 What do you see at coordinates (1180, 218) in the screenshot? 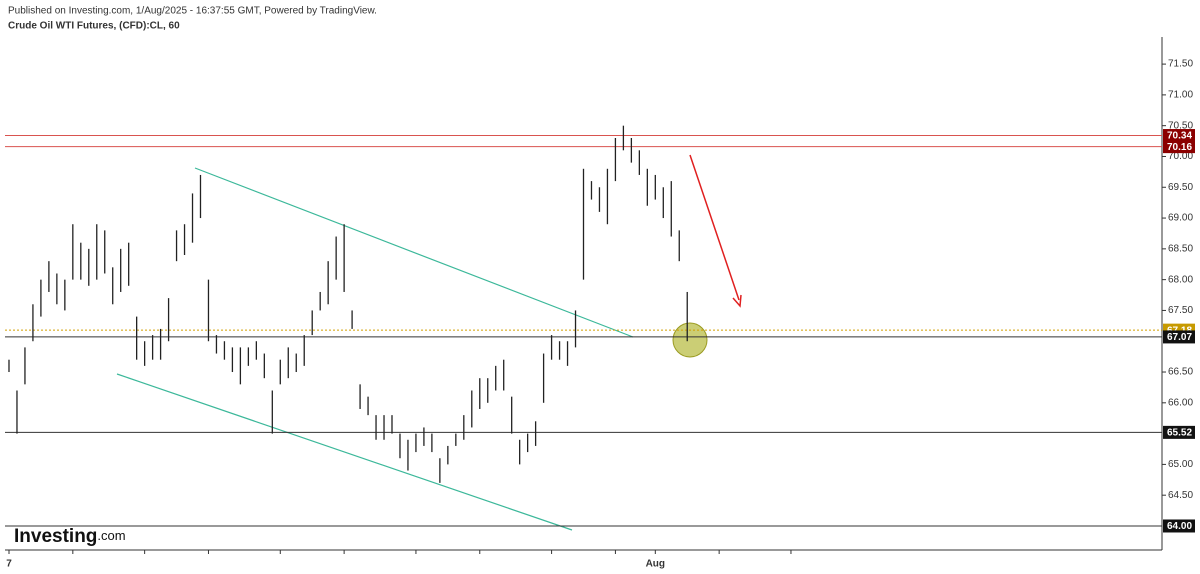
I see `y-tick-label: 69.00` at bounding box center [1180, 218].